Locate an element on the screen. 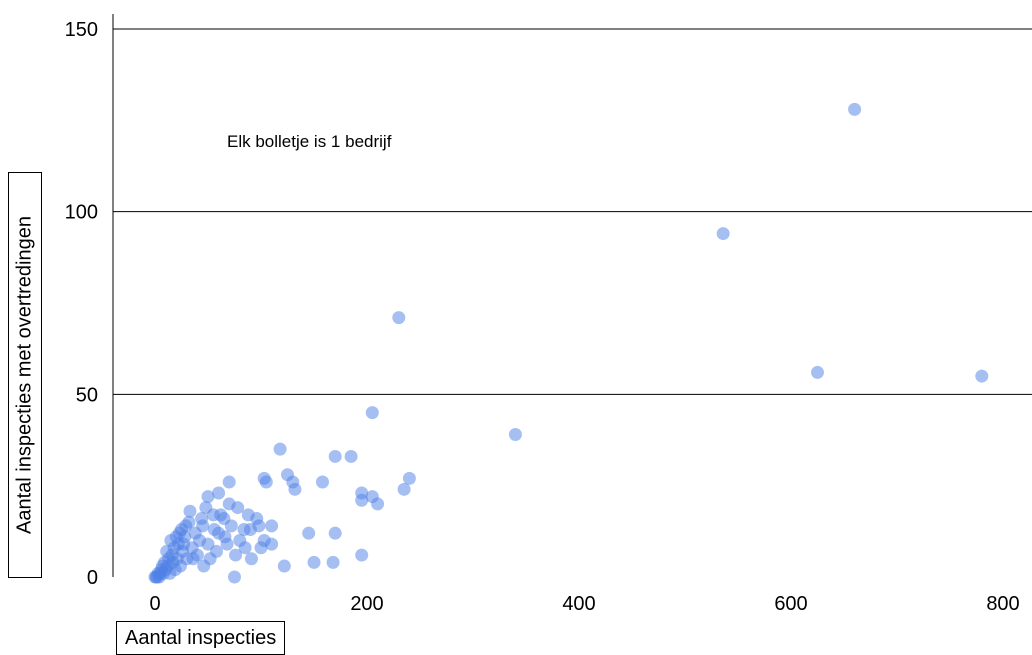 This screenshot has width=1032, height=655. y-axis-label-box: Aantal inspecties met overtredingen is located at coordinates (25, 375).